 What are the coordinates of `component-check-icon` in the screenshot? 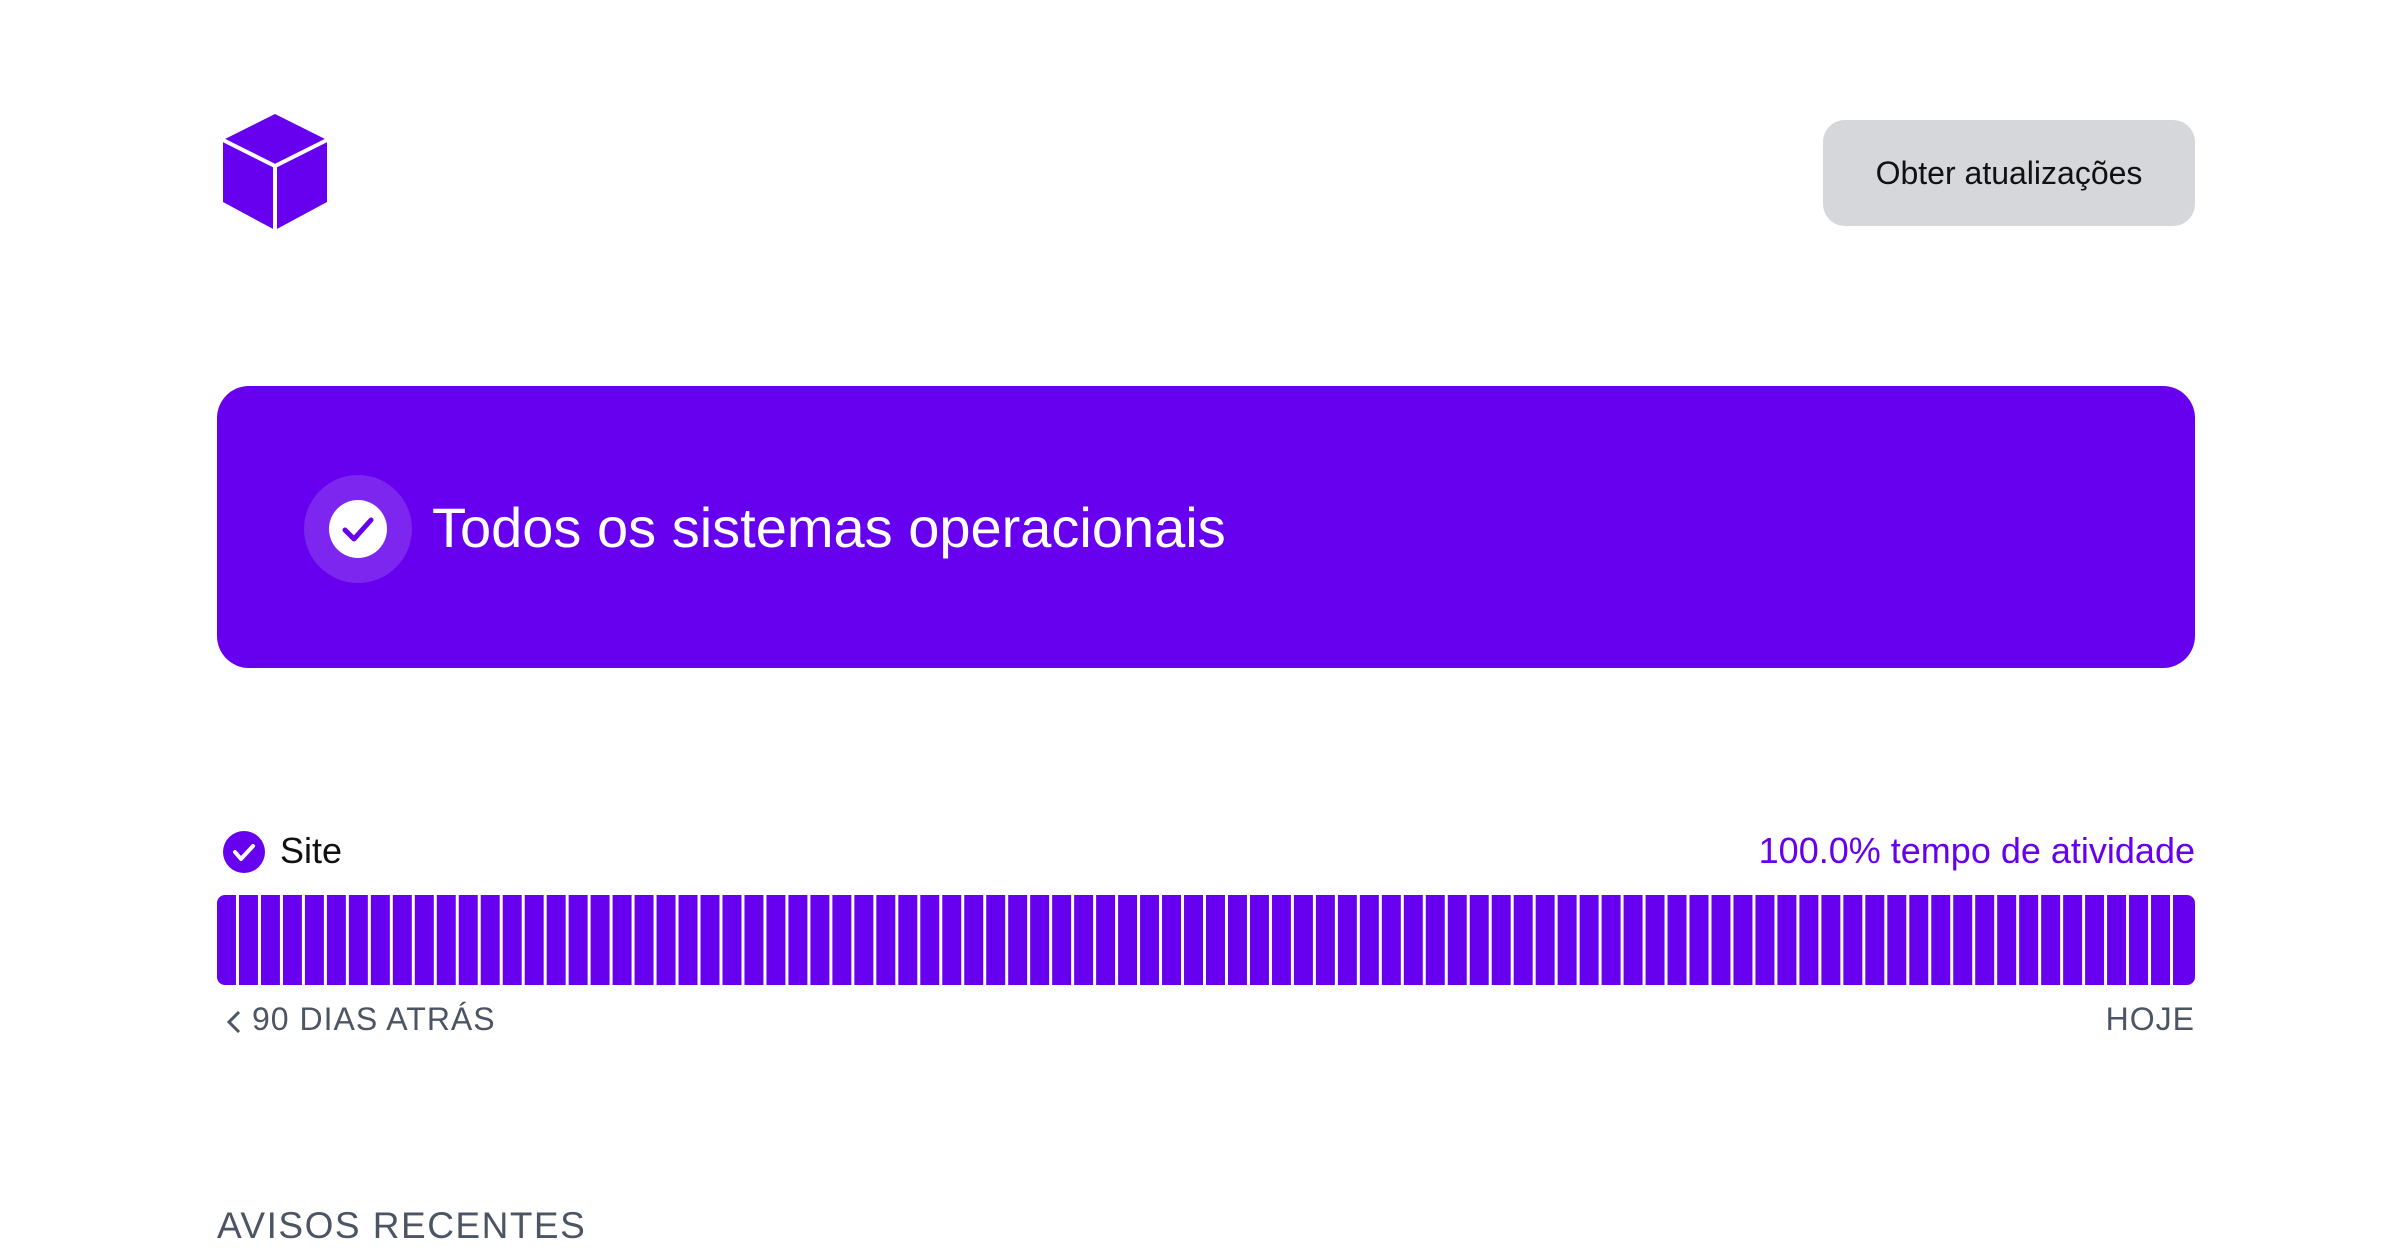 It's located at (244, 852).